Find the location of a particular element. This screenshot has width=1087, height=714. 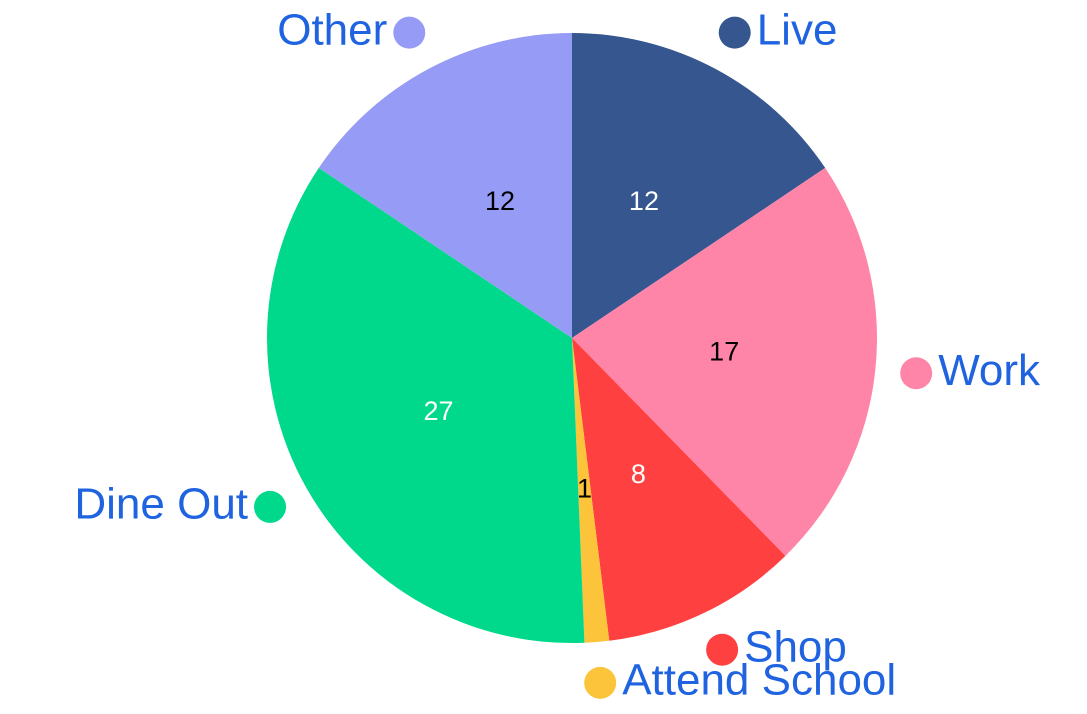

category-label: Work is located at coordinates (989, 370).